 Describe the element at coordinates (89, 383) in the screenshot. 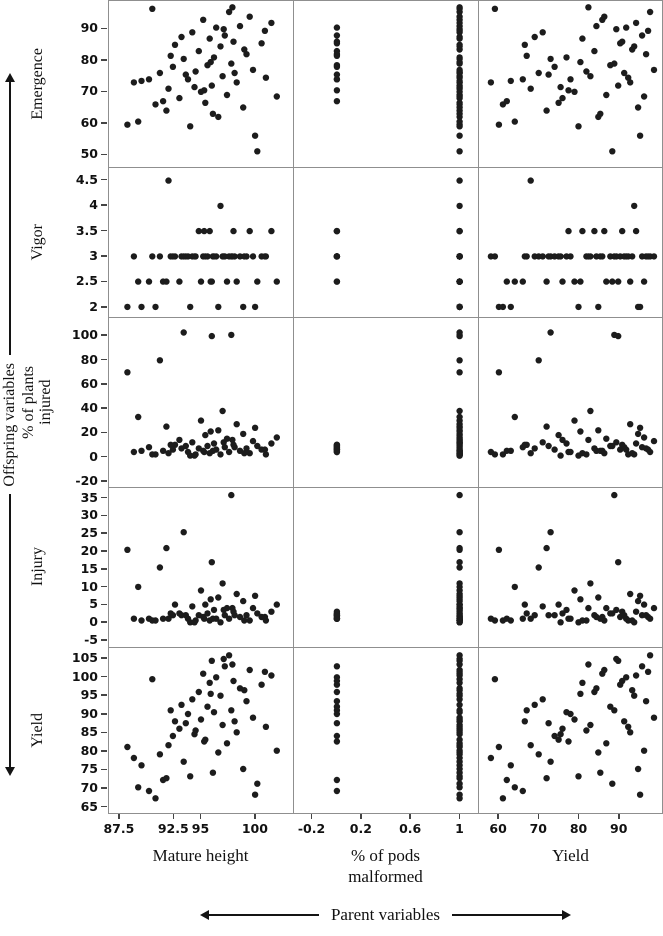

I see `y-tick-label: 60` at that location.